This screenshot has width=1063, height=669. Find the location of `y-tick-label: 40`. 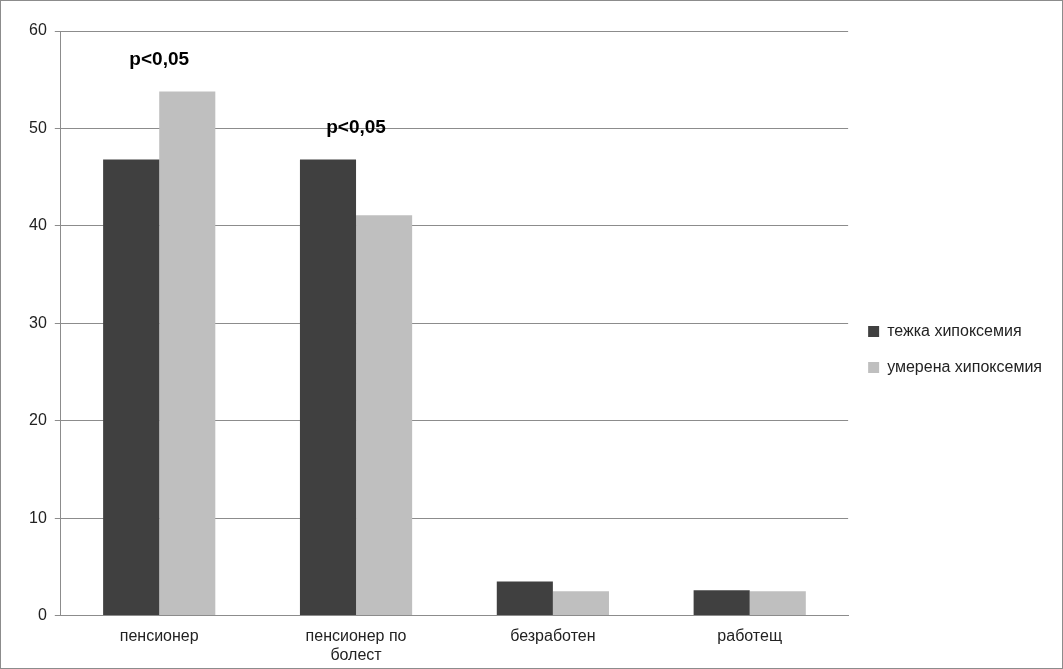

y-tick-label: 40 is located at coordinates (38, 225).